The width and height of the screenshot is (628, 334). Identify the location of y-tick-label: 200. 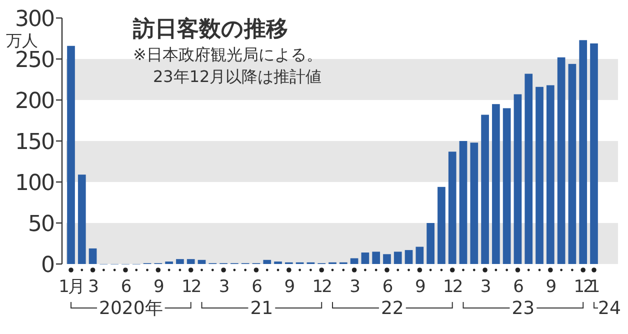
(34, 101).